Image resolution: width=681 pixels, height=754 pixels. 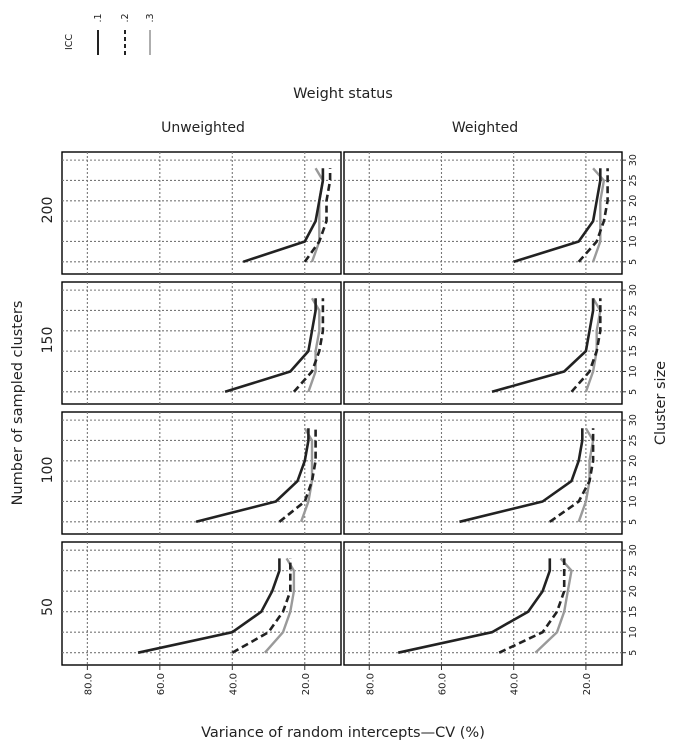 I want to click on legend-label-2: .2, so click(x=125, y=17).